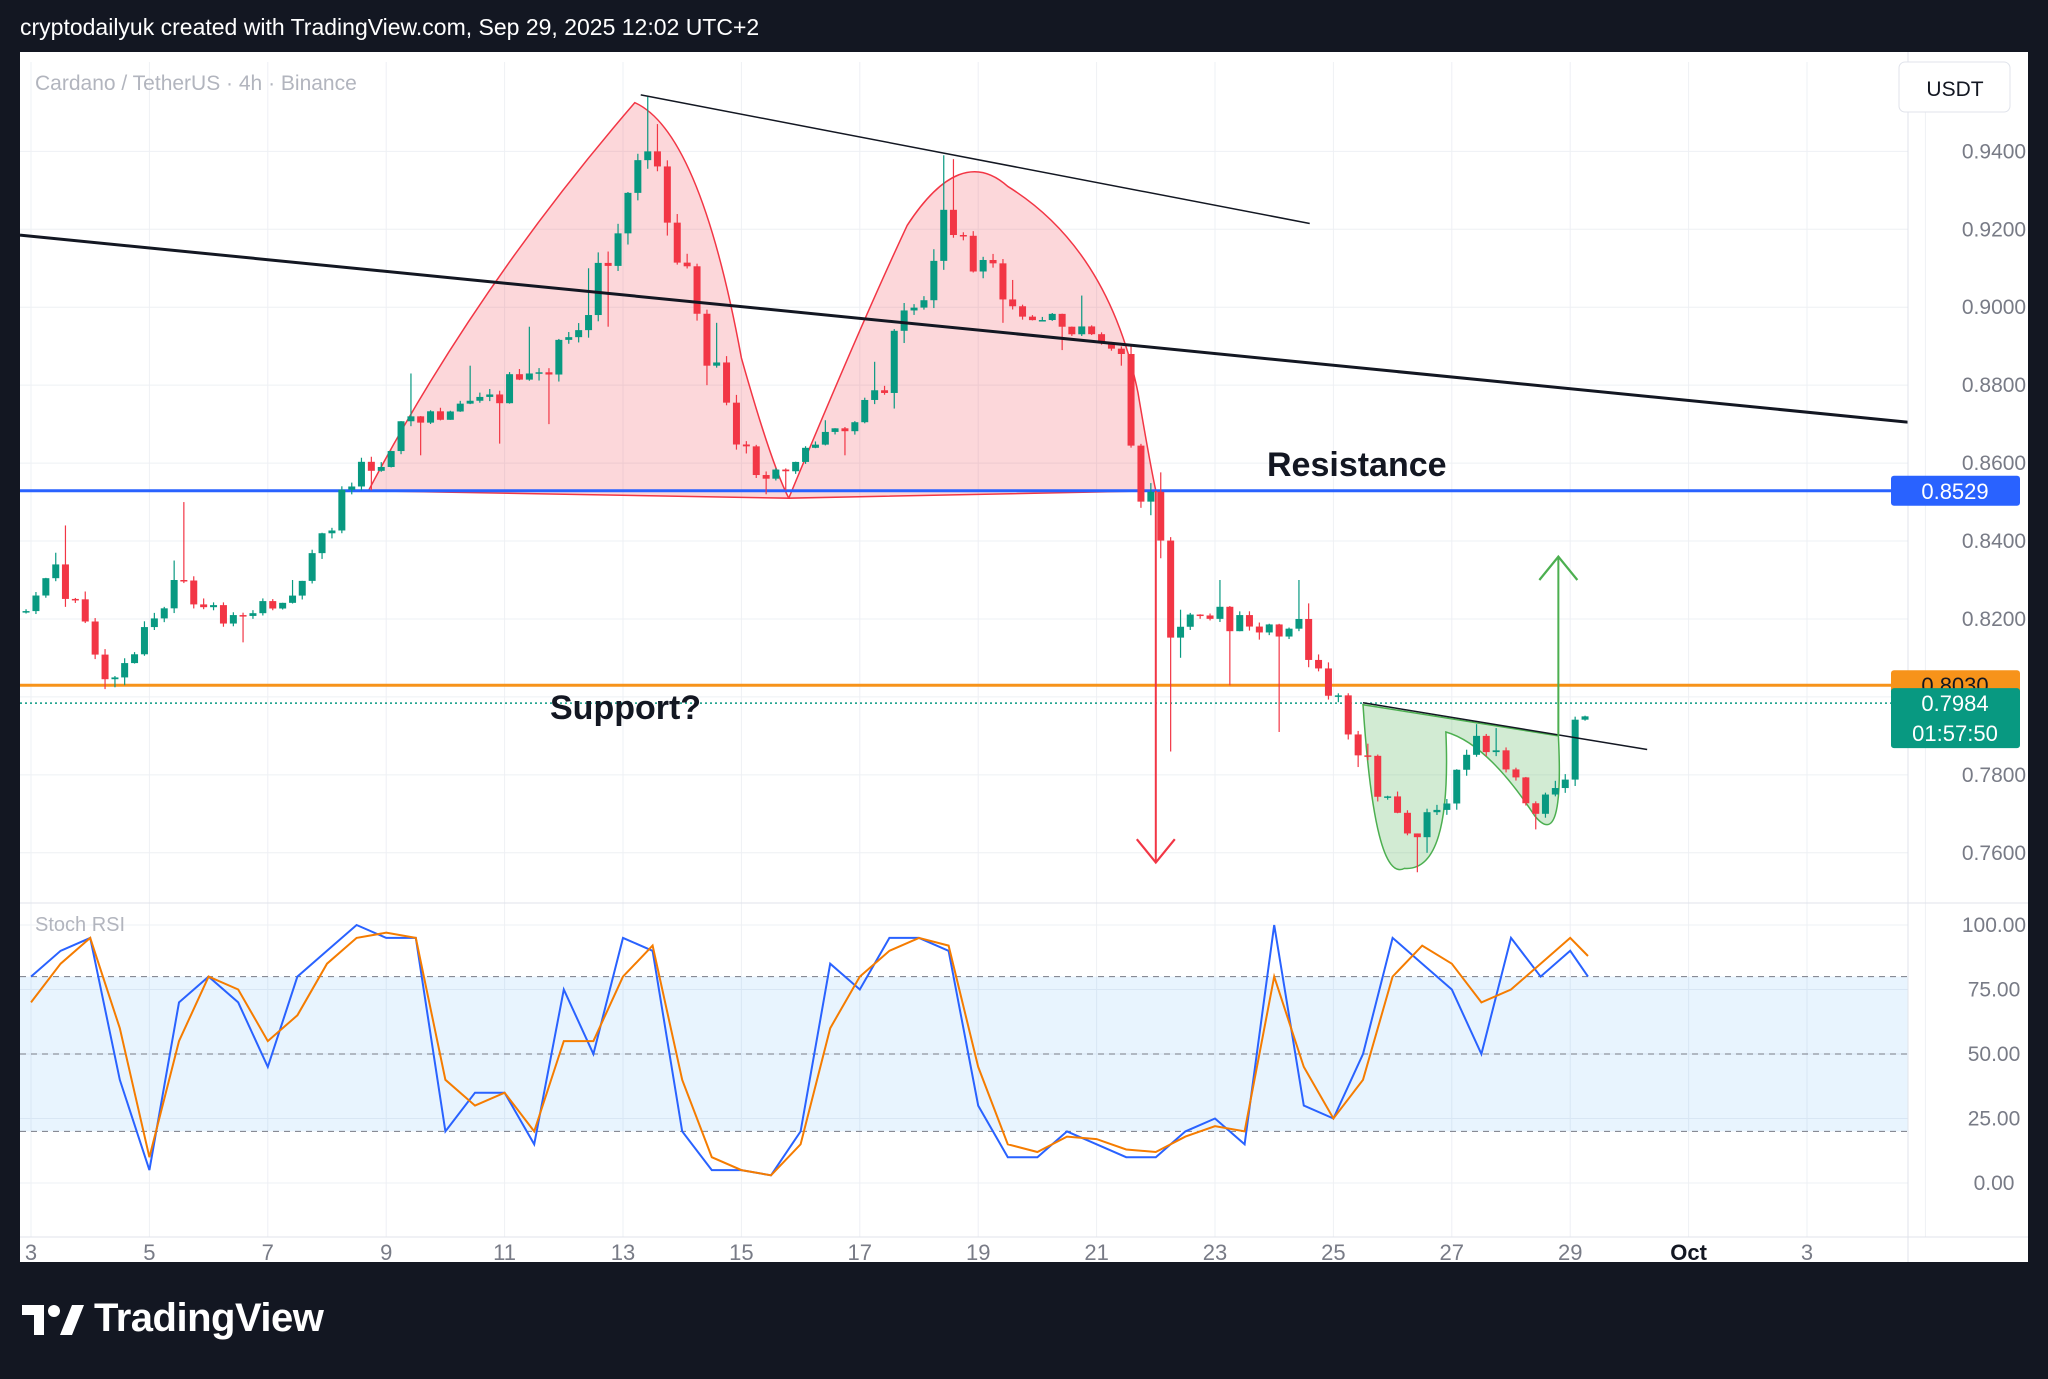 The image size is (2048, 1379). I want to click on tradingview-logo: TradingView, so click(173, 1318).